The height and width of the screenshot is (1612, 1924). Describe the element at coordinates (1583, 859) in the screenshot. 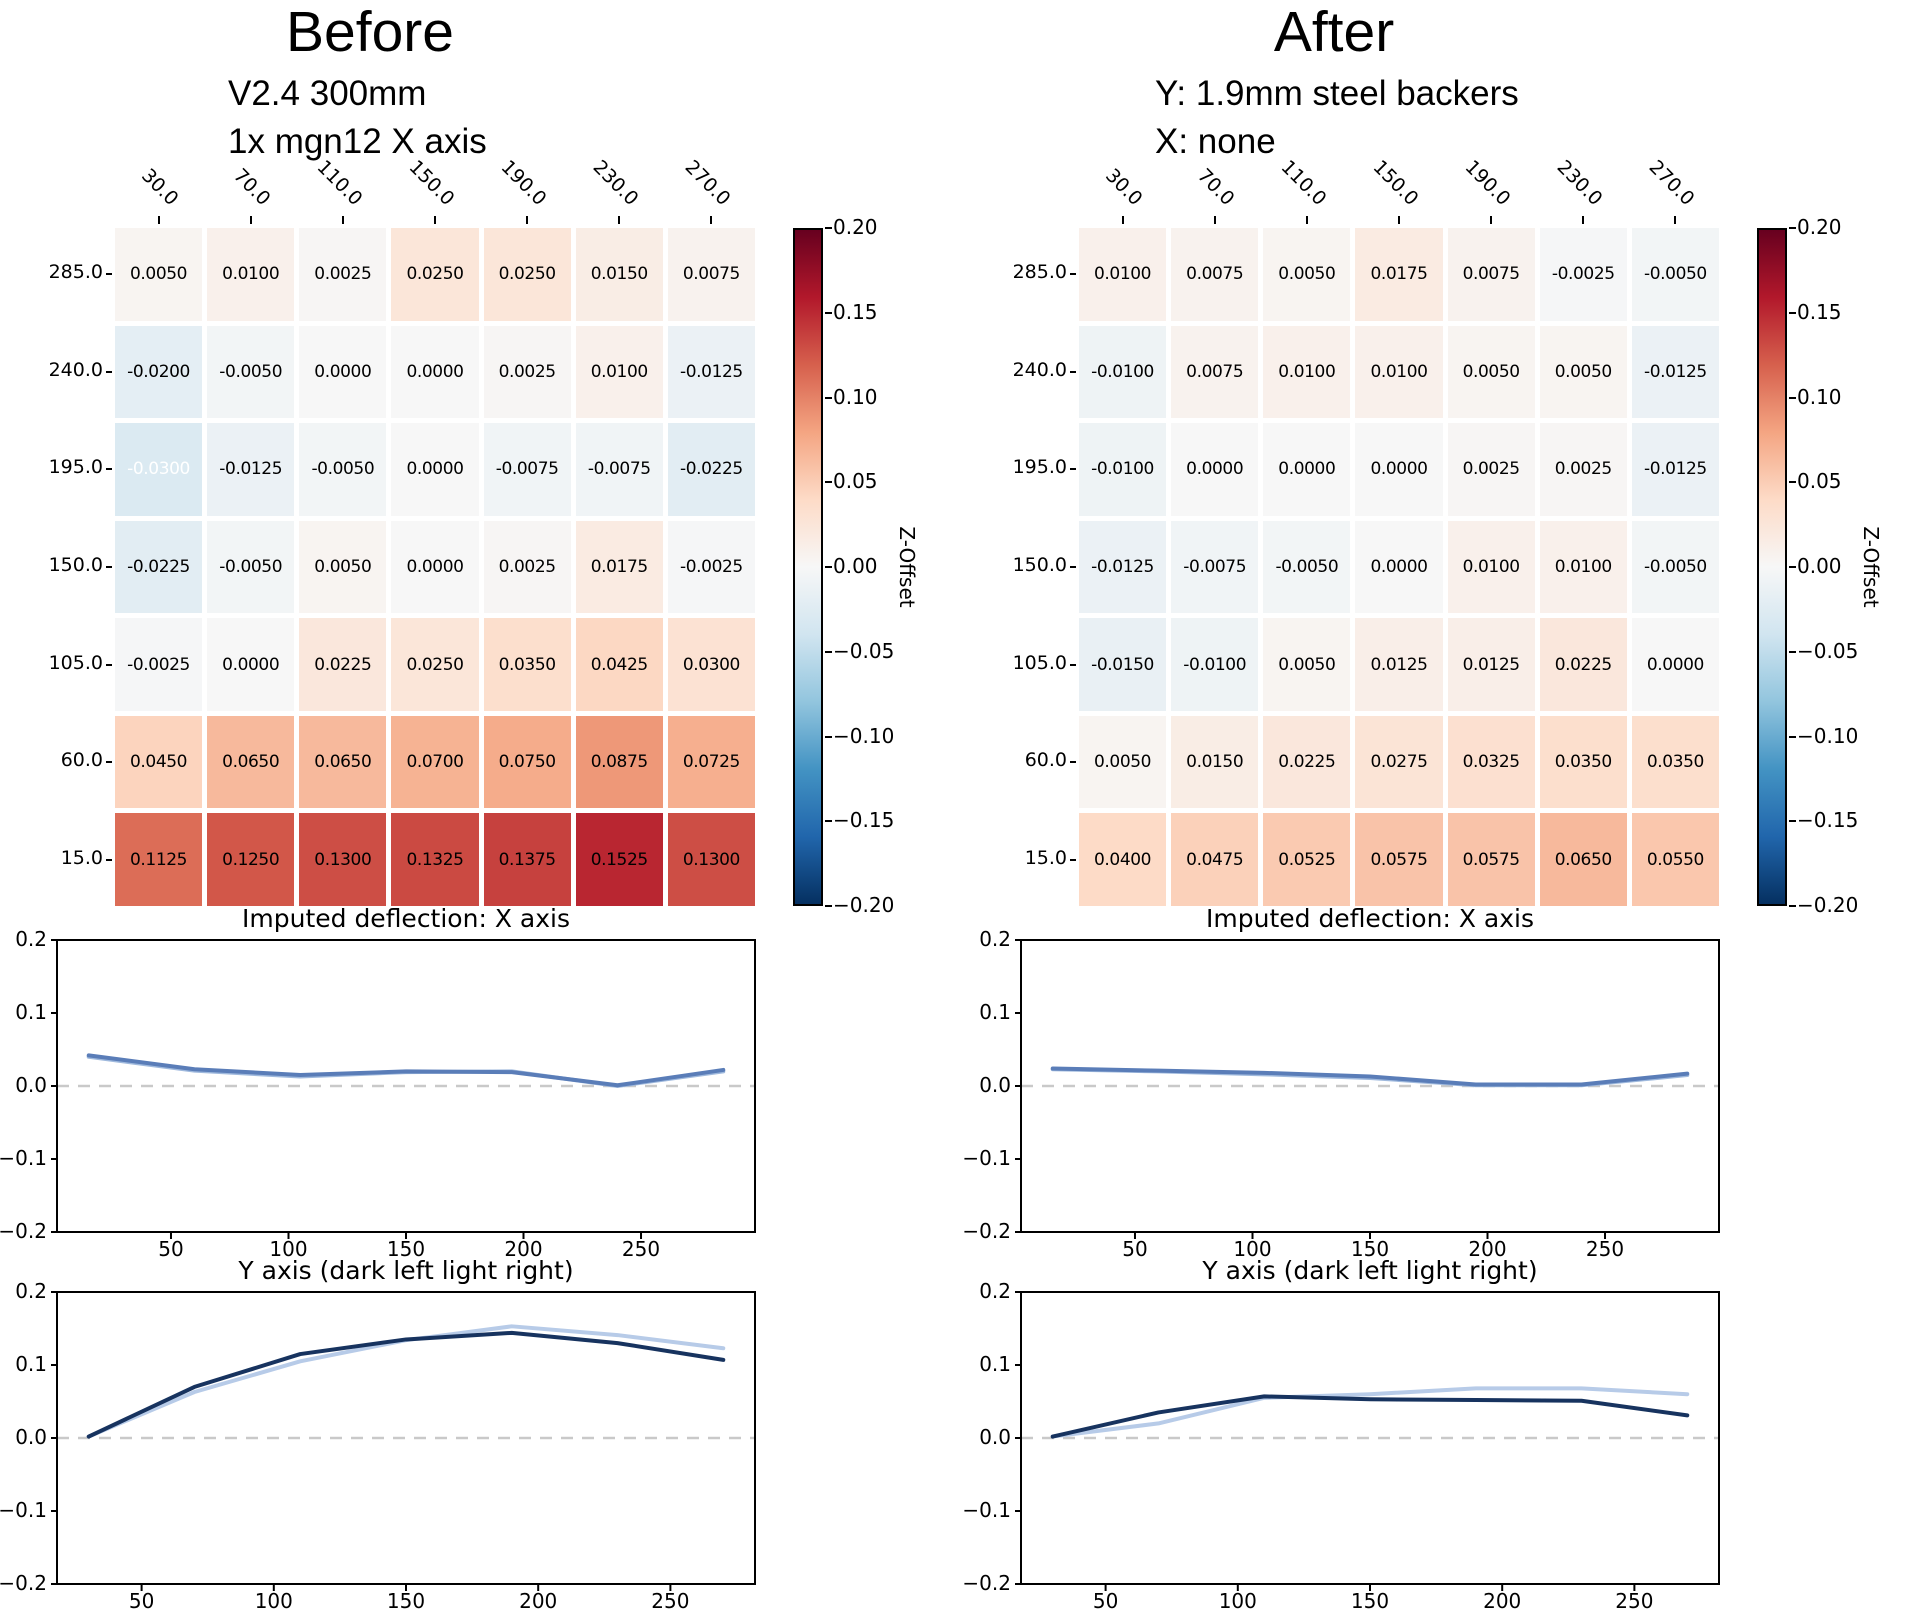

I see `heatmap-cell: 0.0650` at that location.